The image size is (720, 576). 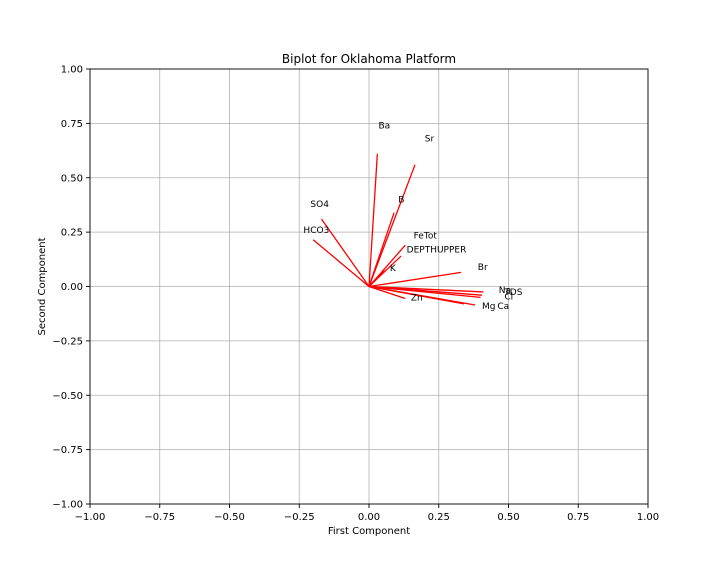 I want to click on vector-k, so click(x=376, y=278).